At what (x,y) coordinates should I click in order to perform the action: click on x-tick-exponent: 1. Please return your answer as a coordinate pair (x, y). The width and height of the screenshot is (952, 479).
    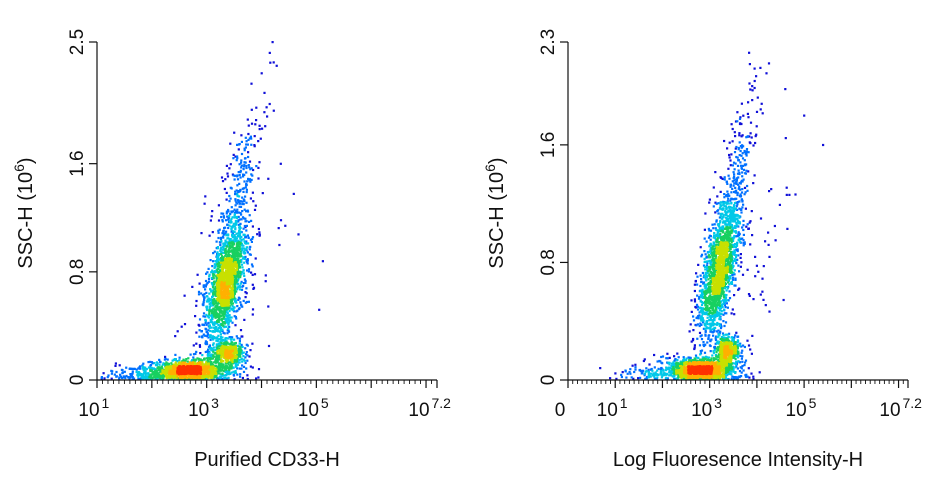
    Looking at the image, I should click on (106, 403).